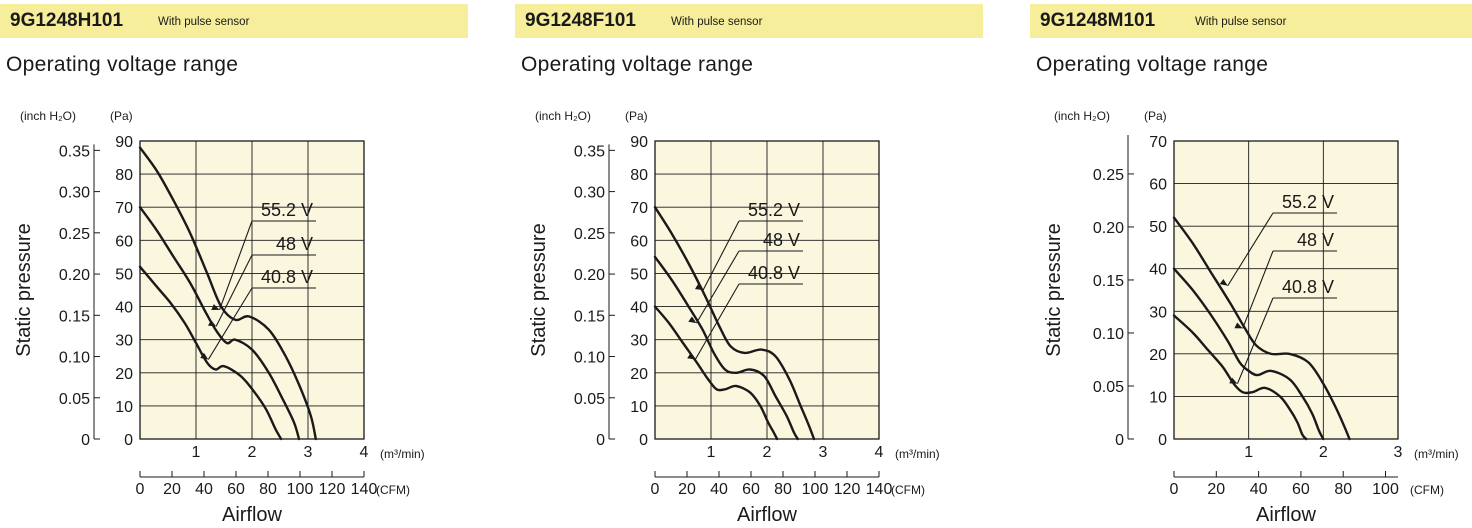 The image size is (1472, 528). What do you see at coordinates (74, 151) in the screenshot?
I see `y-tick-label-inch: 0.35` at bounding box center [74, 151].